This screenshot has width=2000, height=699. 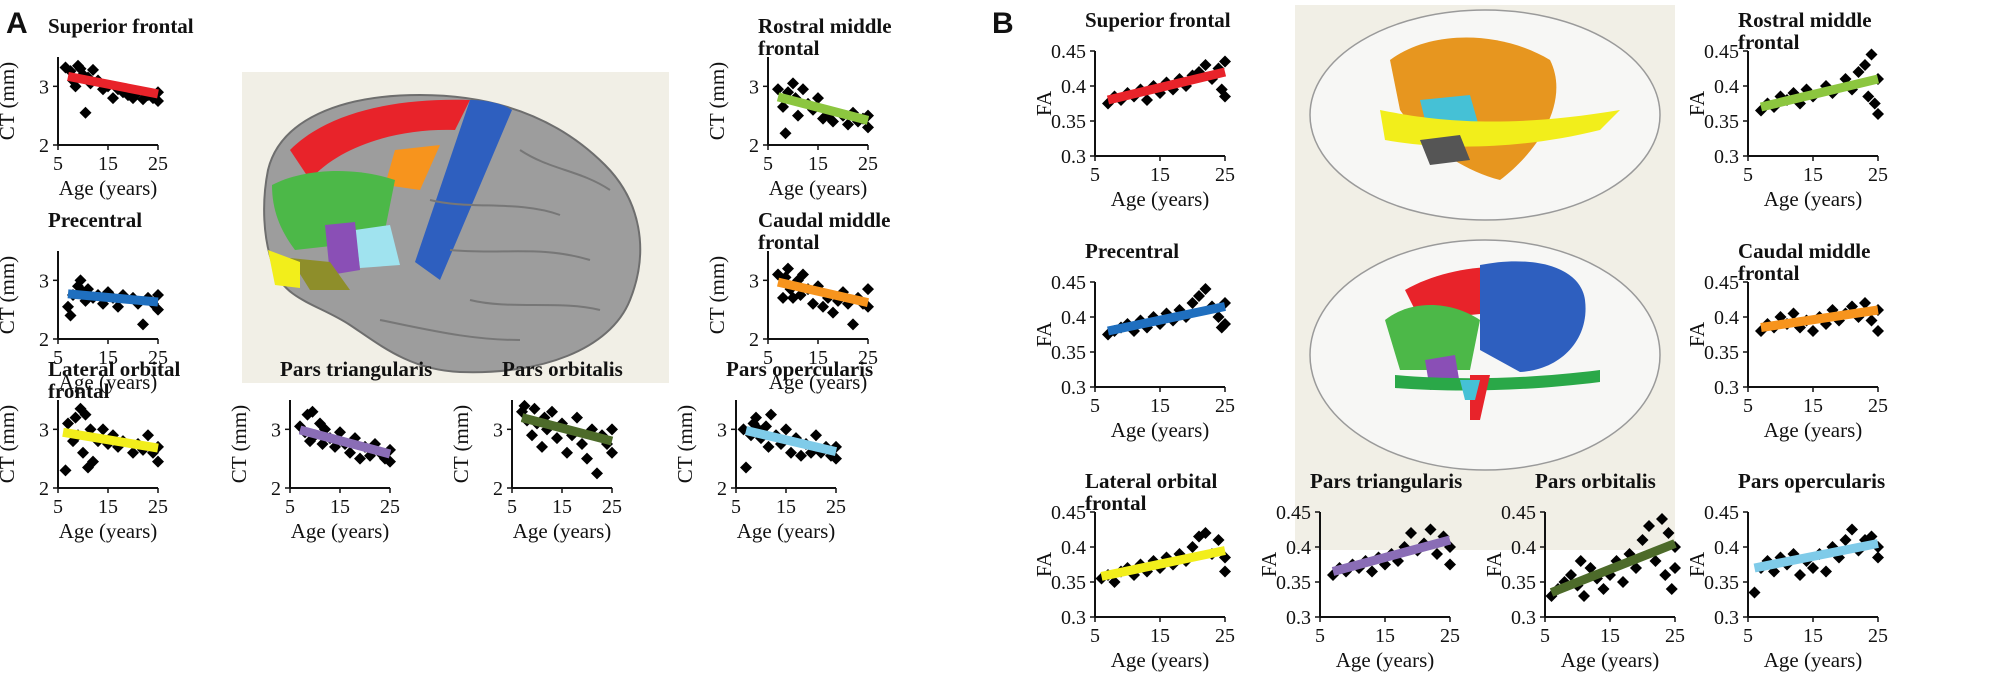 What do you see at coordinates (1485, 277) in the screenshot?
I see `tract-brain-image` at bounding box center [1485, 277].